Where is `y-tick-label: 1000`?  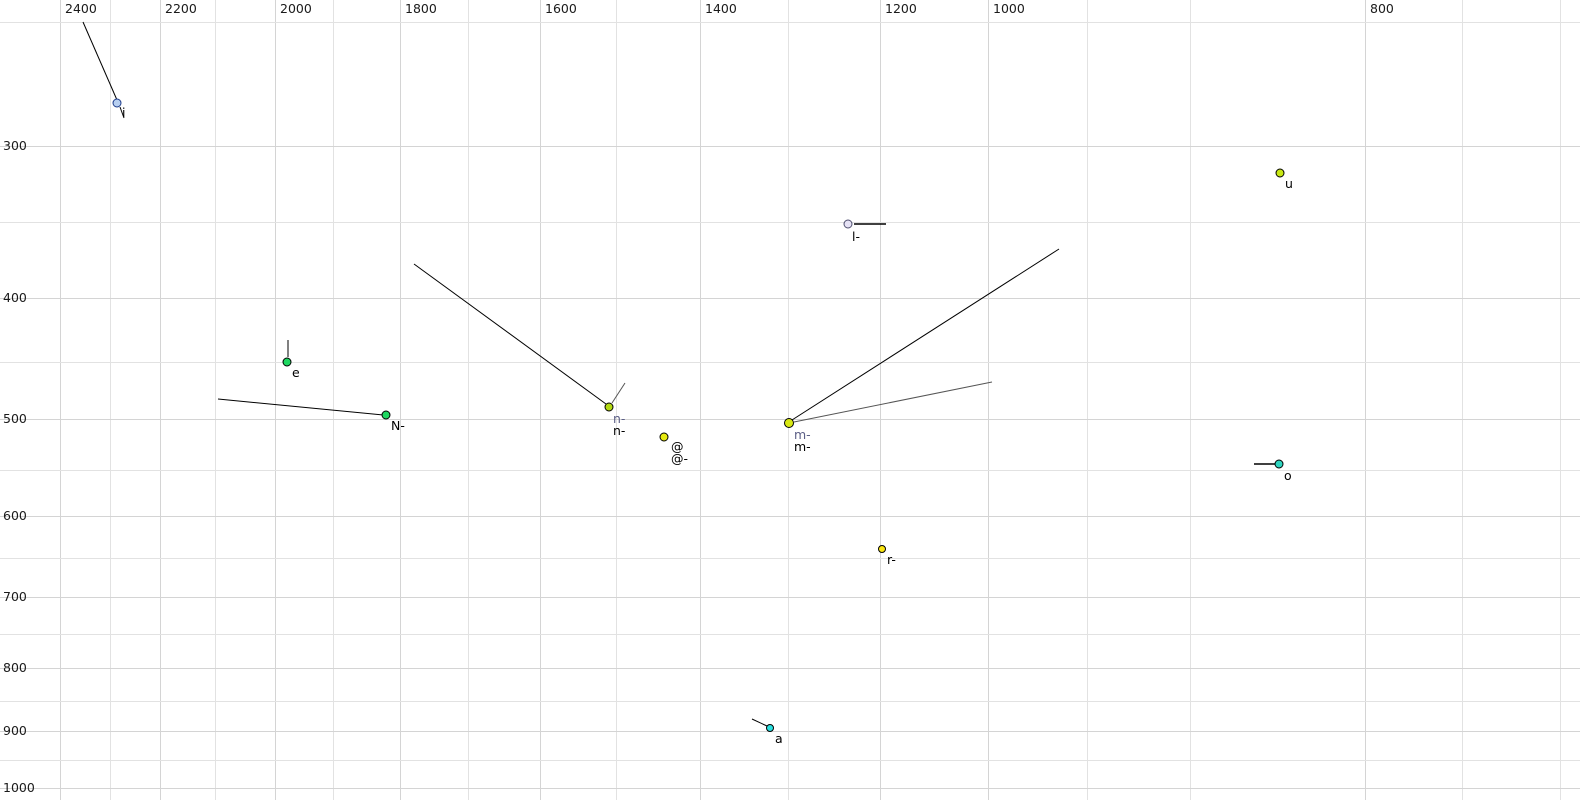
y-tick-label: 1000 is located at coordinates (19, 787).